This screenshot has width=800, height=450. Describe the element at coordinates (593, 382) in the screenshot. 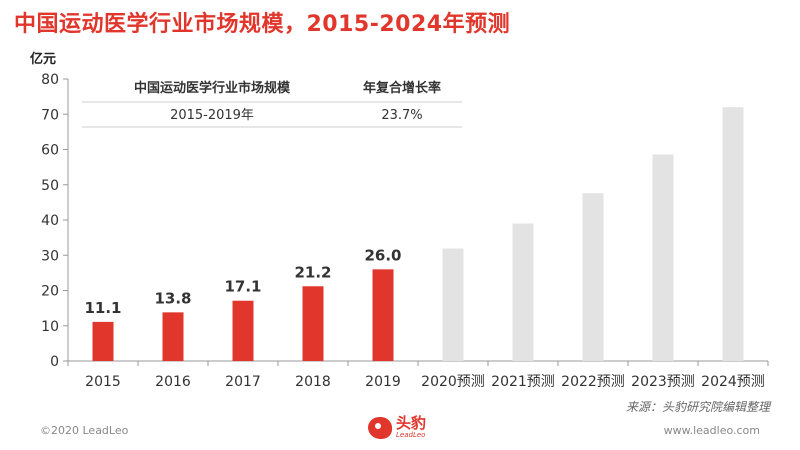

I see `x-tick-label: 2022预测` at that location.